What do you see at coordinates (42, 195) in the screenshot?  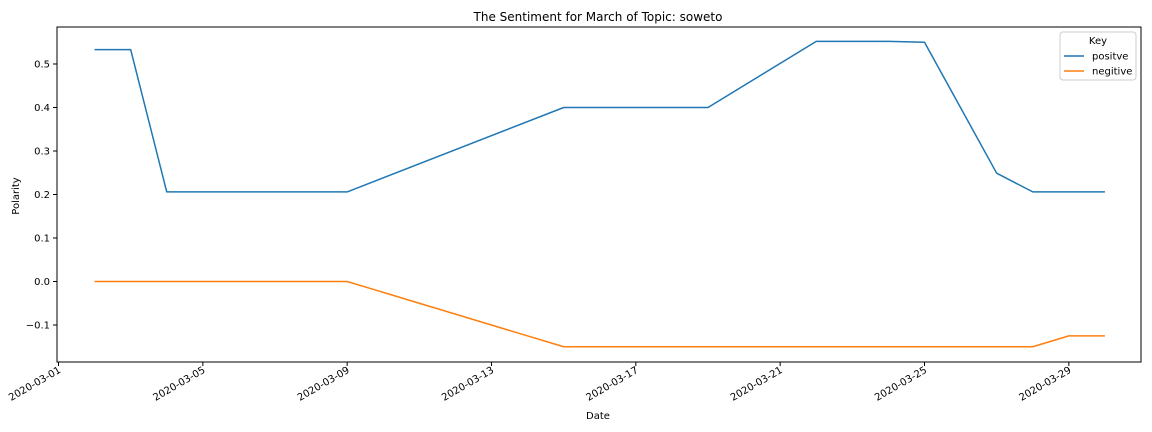 I see `y-tick-label: 0.2` at bounding box center [42, 195].